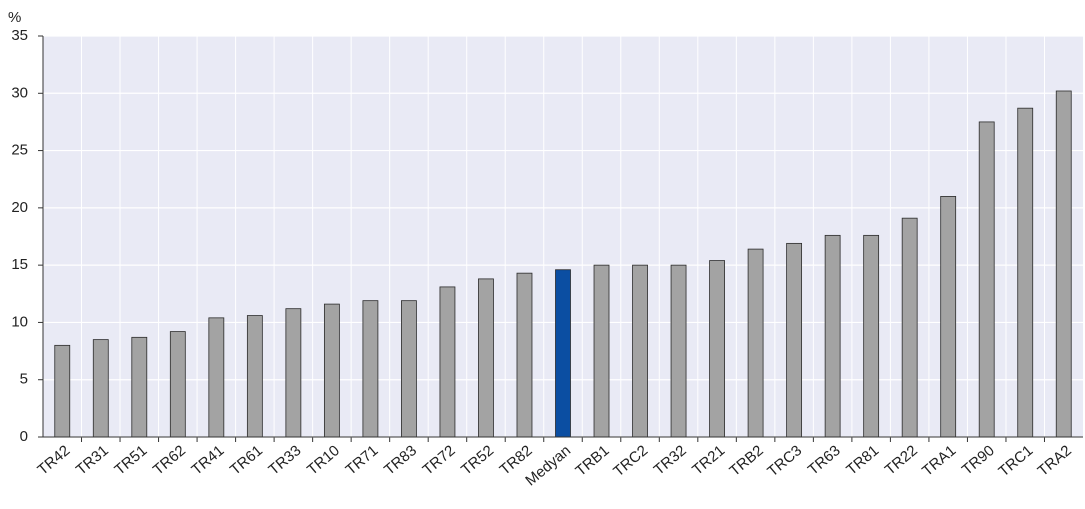 The height and width of the screenshot is (509, 1085). What do you see at coordinates (1015, 461) in the screenshot?
I see `x-tick-label: TRC1` at bounding box center [1015, 461].